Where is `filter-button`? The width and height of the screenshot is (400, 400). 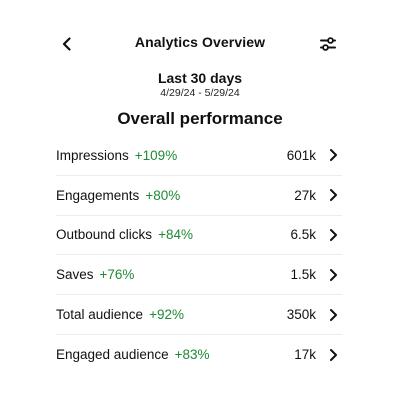 filter-button is located at coordinates (328, 44).